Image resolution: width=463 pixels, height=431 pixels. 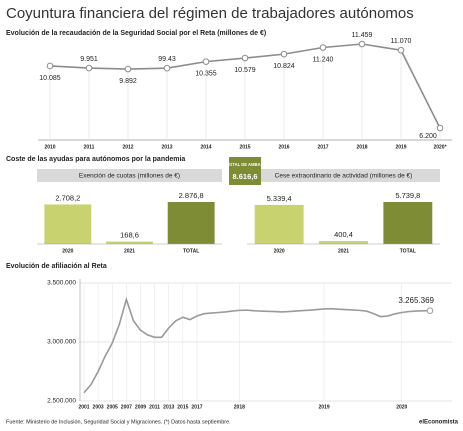 What do you see at coordinates (67, 197) in the screenshot?
I see `value-label: 2.708,2` at bounding box center [67, 197].